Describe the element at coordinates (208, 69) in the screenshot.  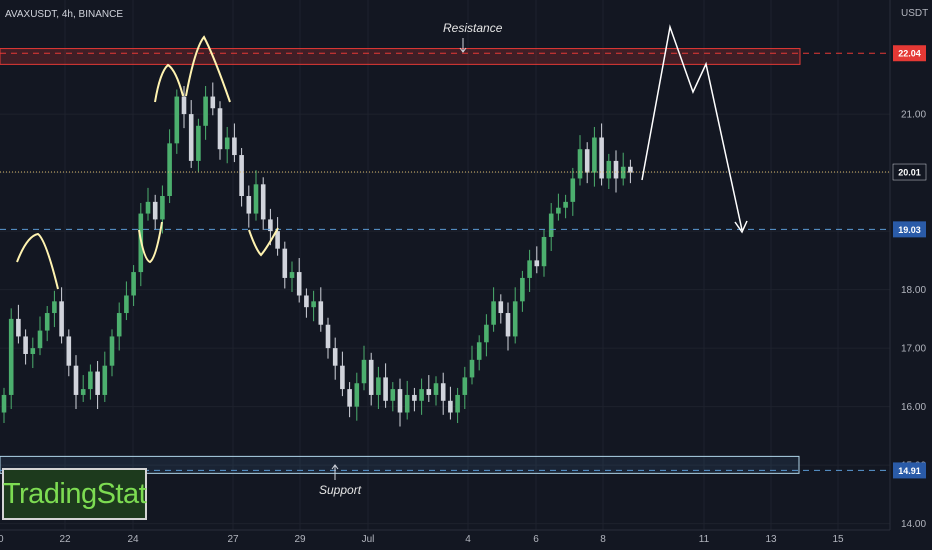
I see `wave-stroke-top-right` at that location.